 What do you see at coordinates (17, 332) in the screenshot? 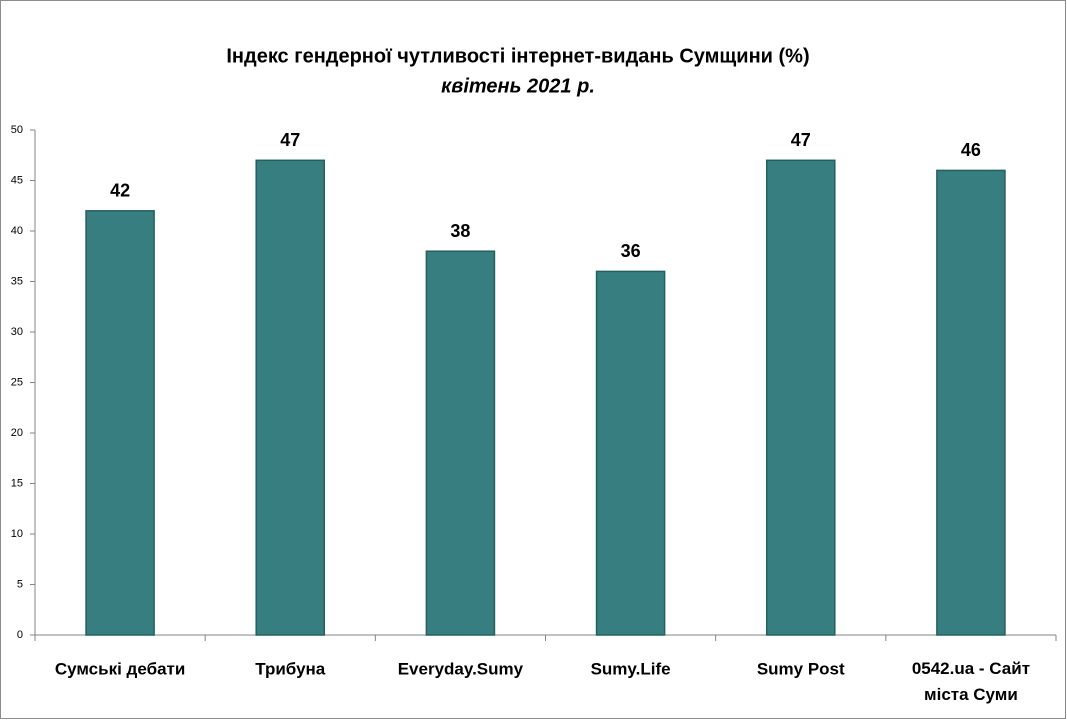
I see `y-tick-label: 30` at bounding box center [17, 332].